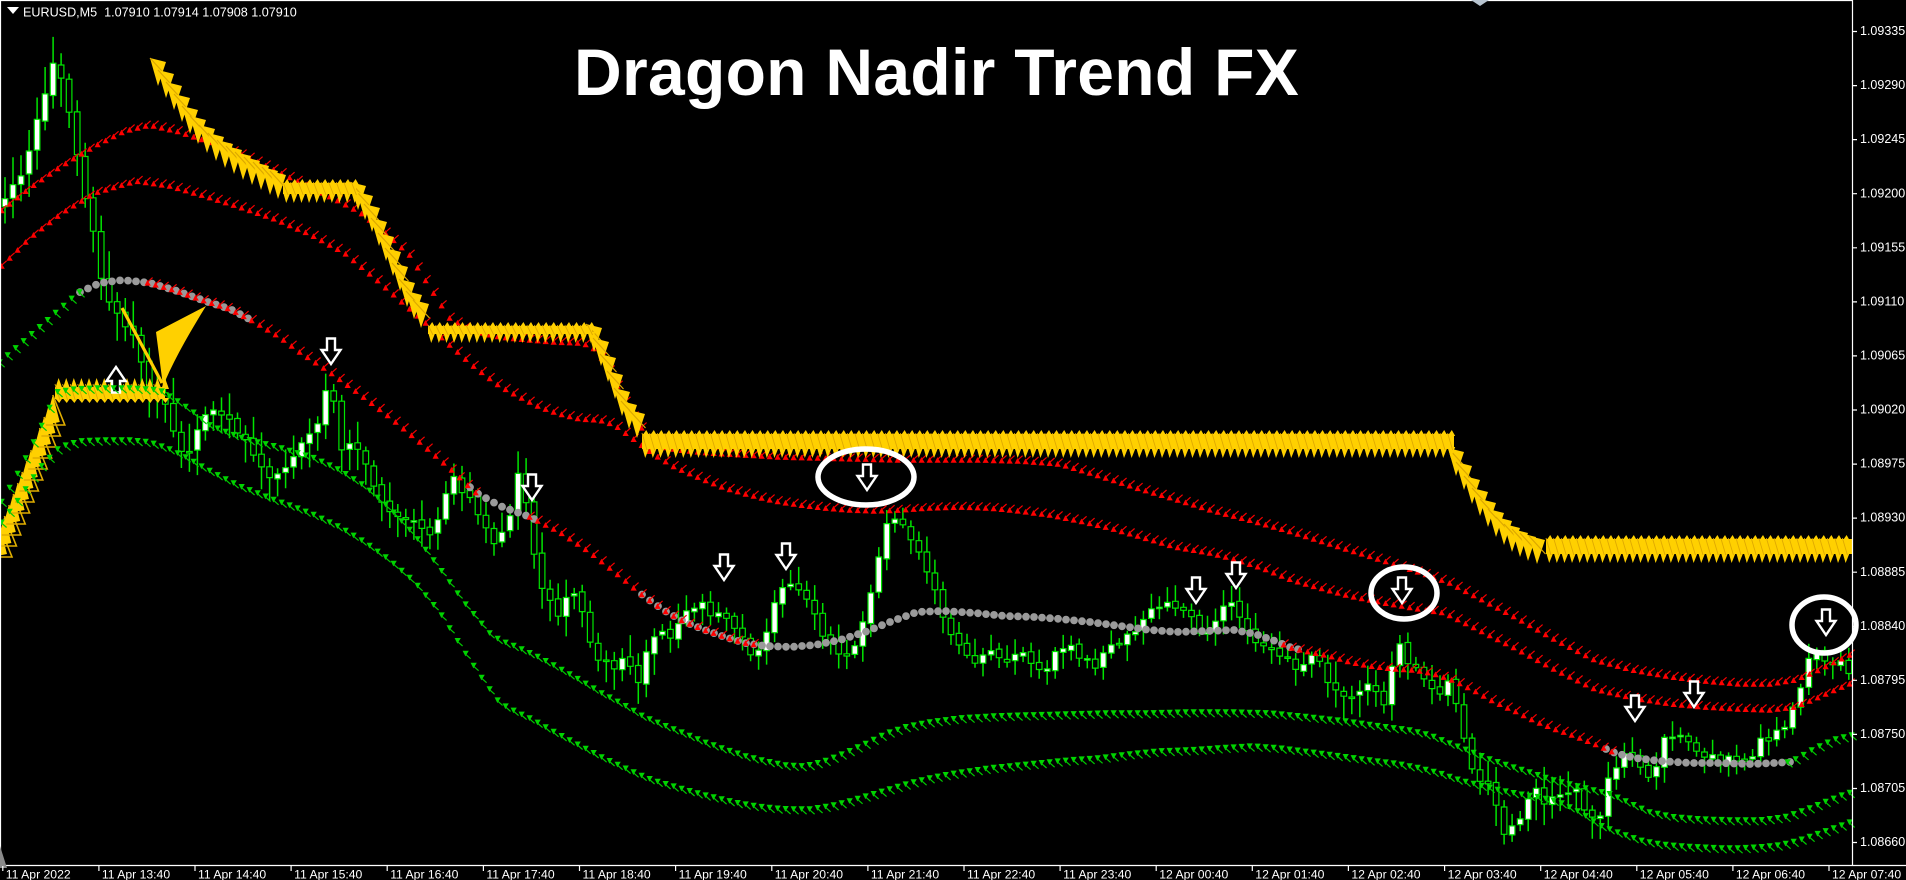  What do you see at coordinates (1674, 874) in the screenshot?
I see `svg-text: 12 Apr 05:40` at bounding box center [1674, 874].